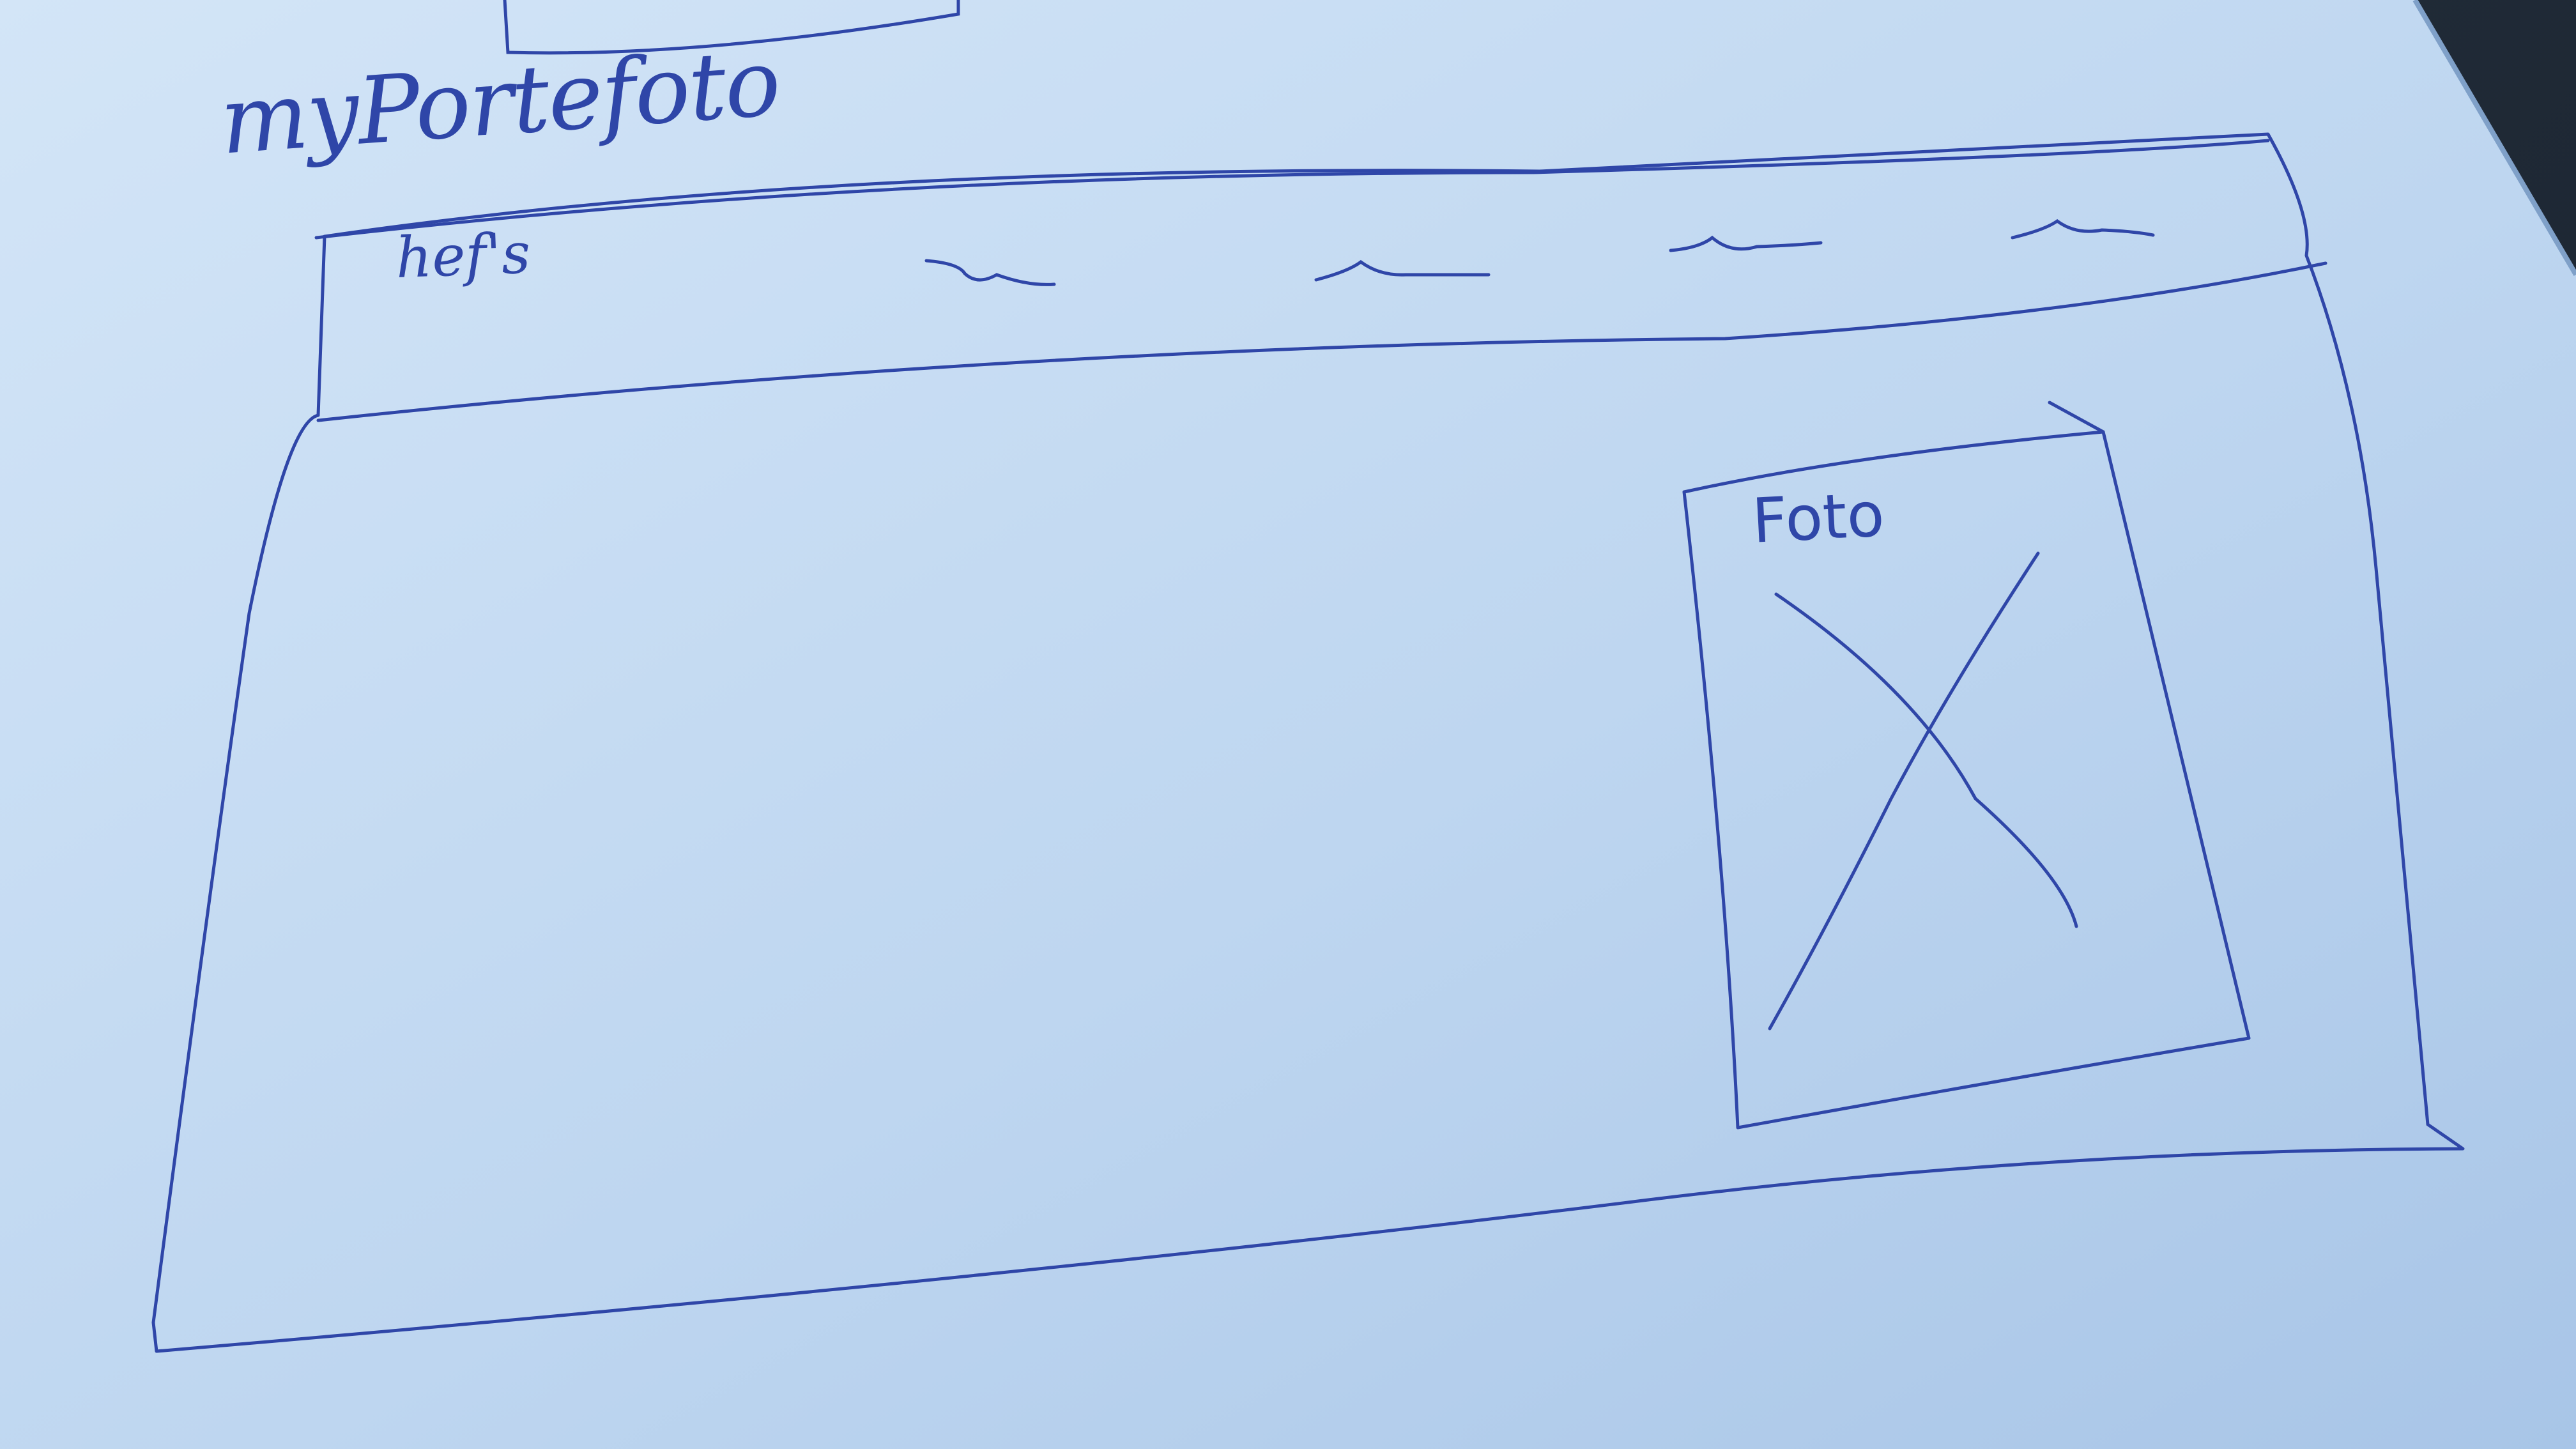  Describe the element at coordinates (1539, 252) in the screenshot. I see `nav-scribbles` at that location.